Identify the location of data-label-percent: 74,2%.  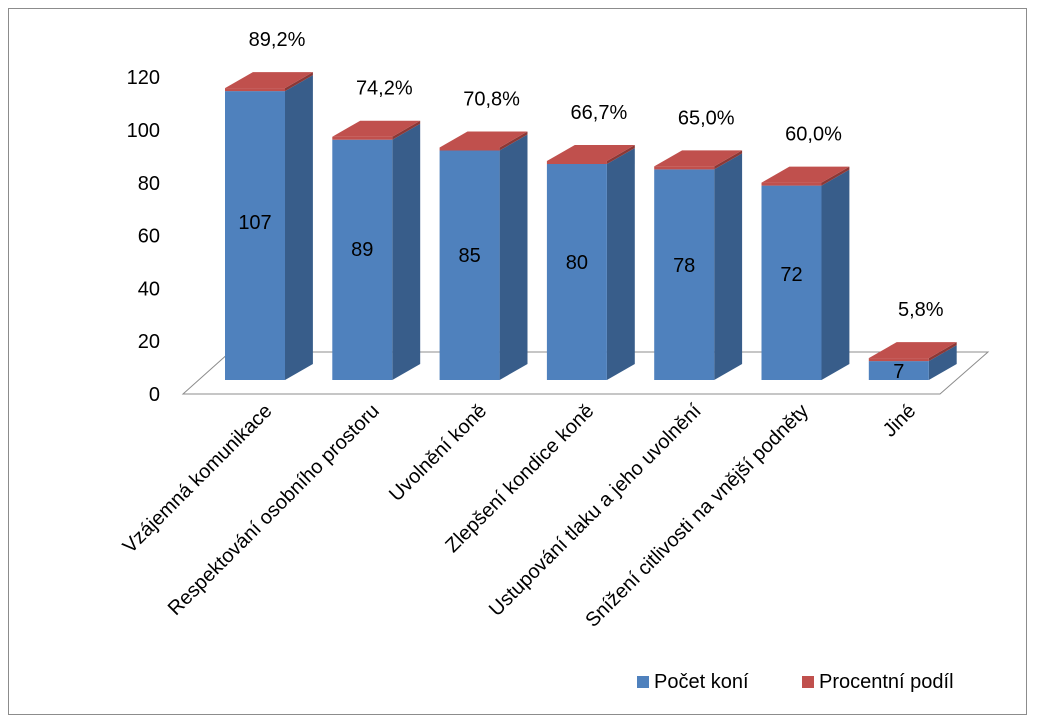
(384, 89).